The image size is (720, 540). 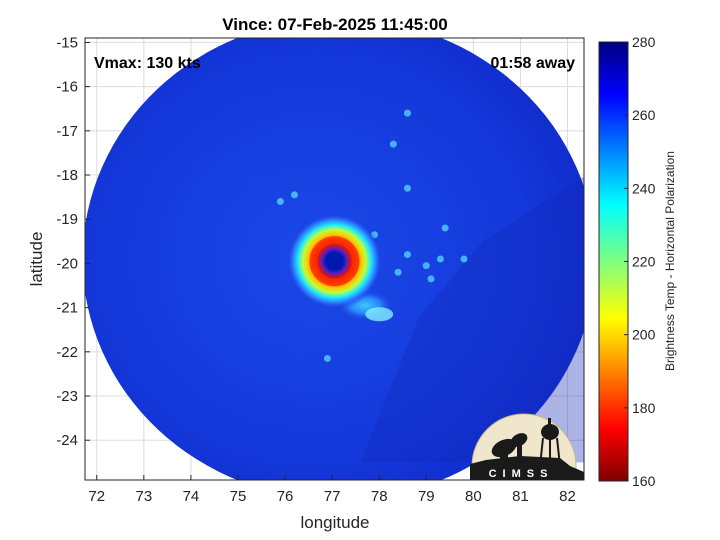 What do you see at coordinates (521, 474) in the screenshot?
I see `cimss-logo-text: CIMSS` at bounding box center [521, 474].